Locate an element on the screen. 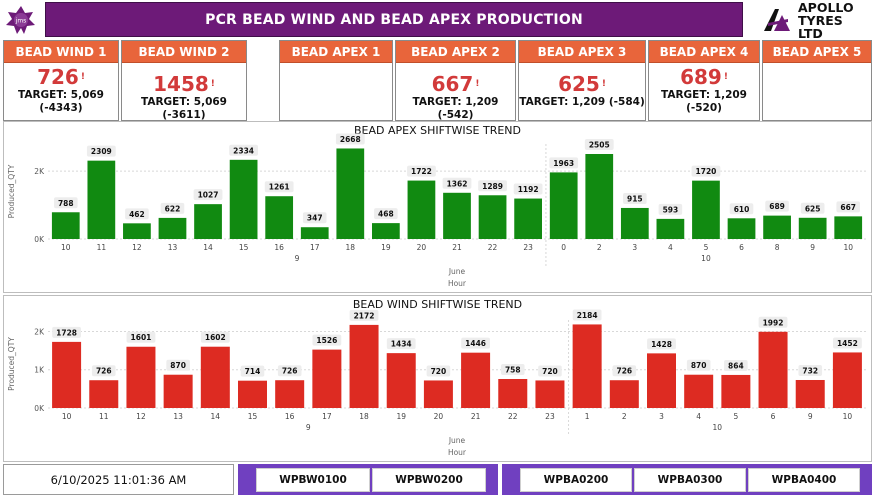 This screenshot has width=876, height=495. dashboard-title-bar: PCR BEAD WIND AND BEAD APEX PRODUCTION is located at coordinates (394, 19).